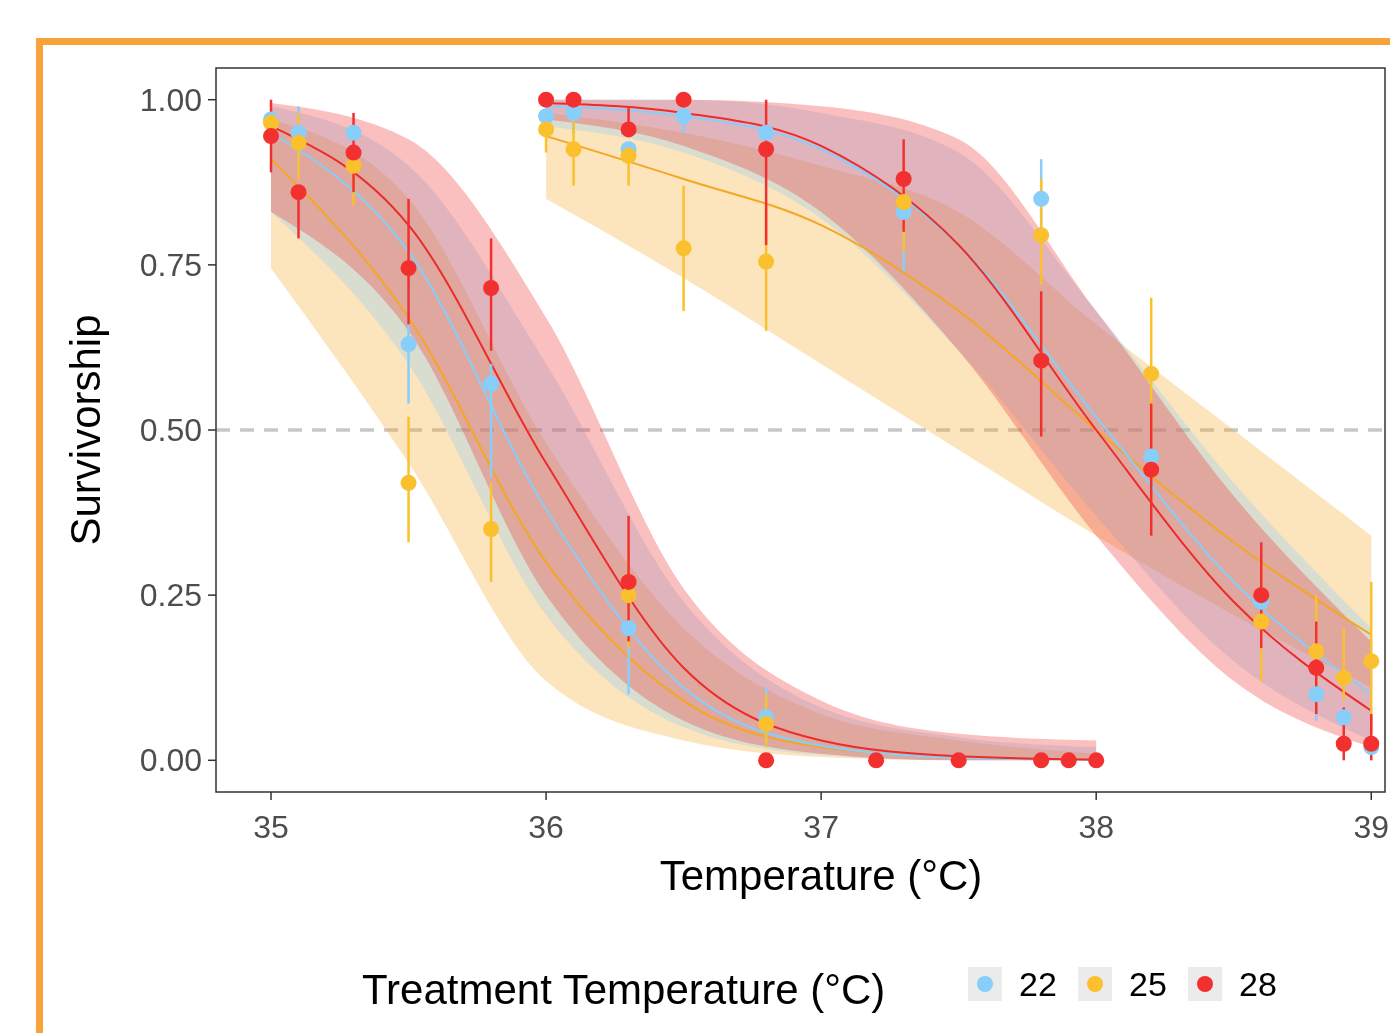  I want to click on x-tick-label: 35, so click(271, 827).